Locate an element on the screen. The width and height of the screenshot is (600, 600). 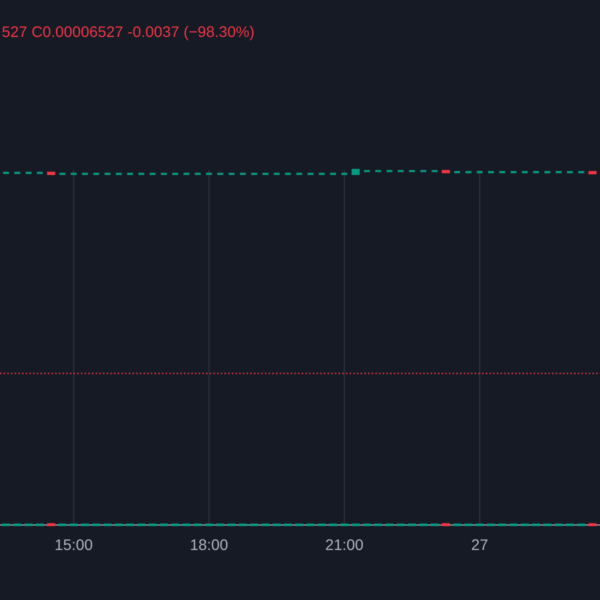
x-tick-label: 27 is located at coordinates (480, 544).